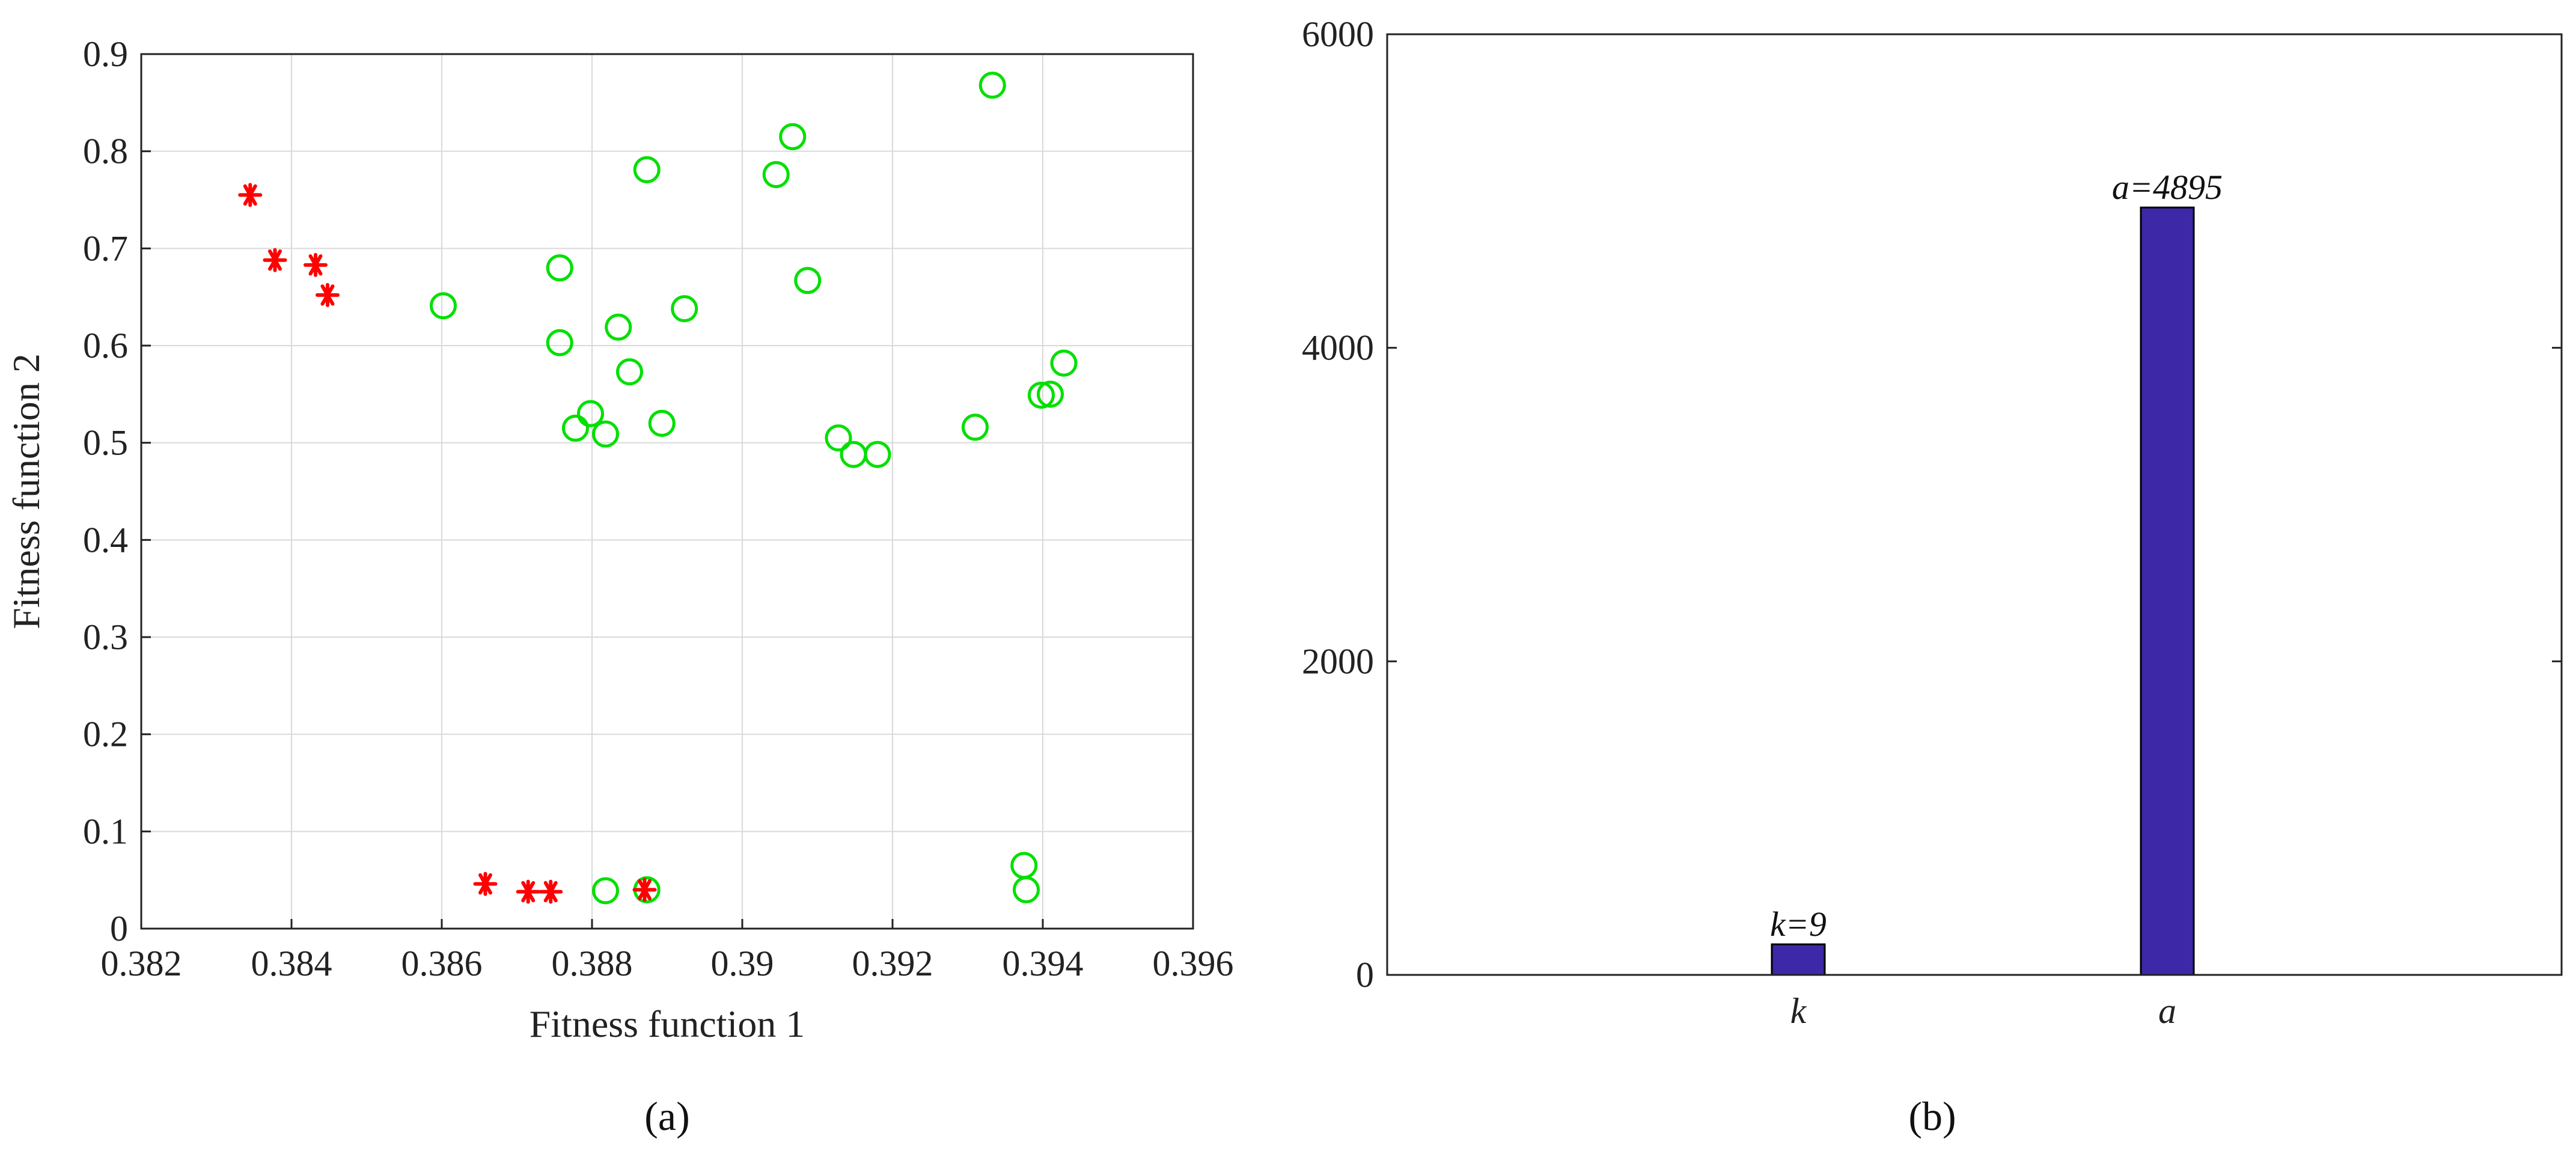 The width and height of the screenshot is (2576, 1154). What do you see at coordinates (1798, 925) in the screenshot?
I see `bar-data-label: k=9` at bounding box center [1798, 925].